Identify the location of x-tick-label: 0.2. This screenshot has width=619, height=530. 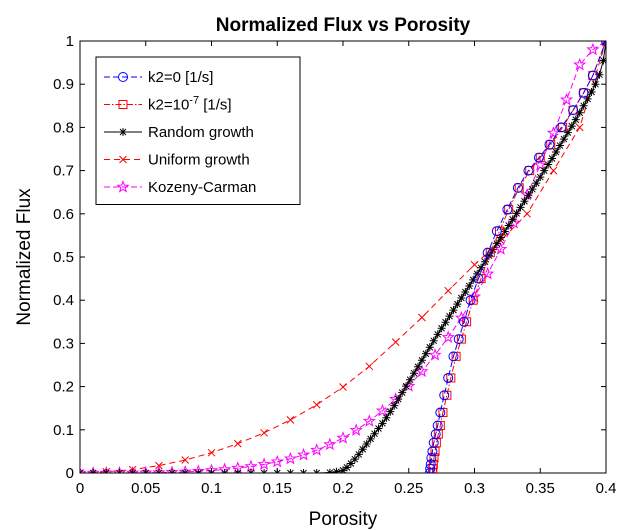
(343, 488).